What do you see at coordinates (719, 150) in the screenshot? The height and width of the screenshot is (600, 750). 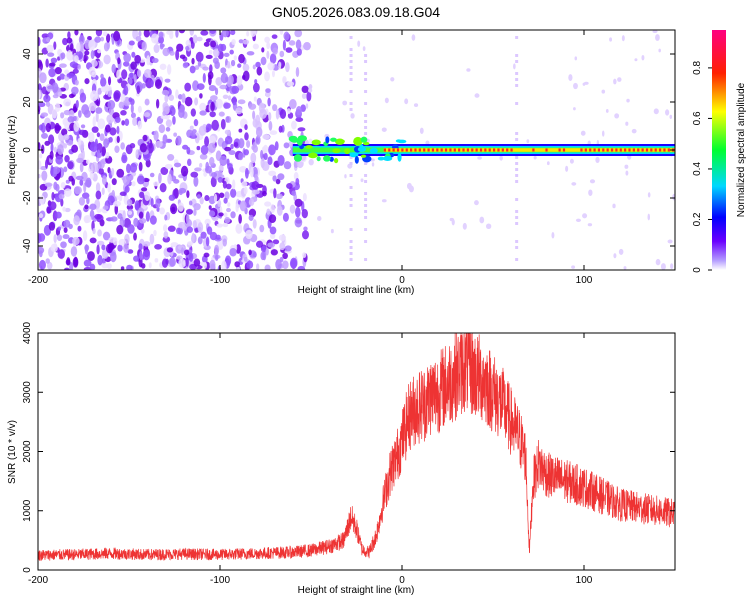 I see `colorbar-gradient` at bounding box center [719, 150].